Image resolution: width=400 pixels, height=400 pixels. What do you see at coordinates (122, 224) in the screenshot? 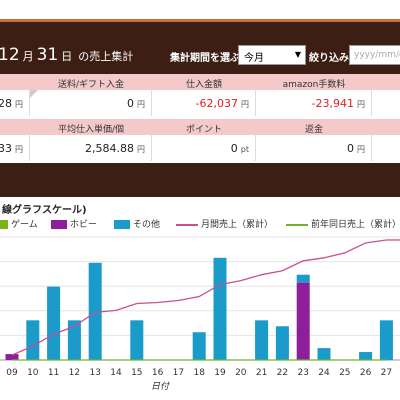
I see `legend-swatch-other` at bounding box center [122, 224].